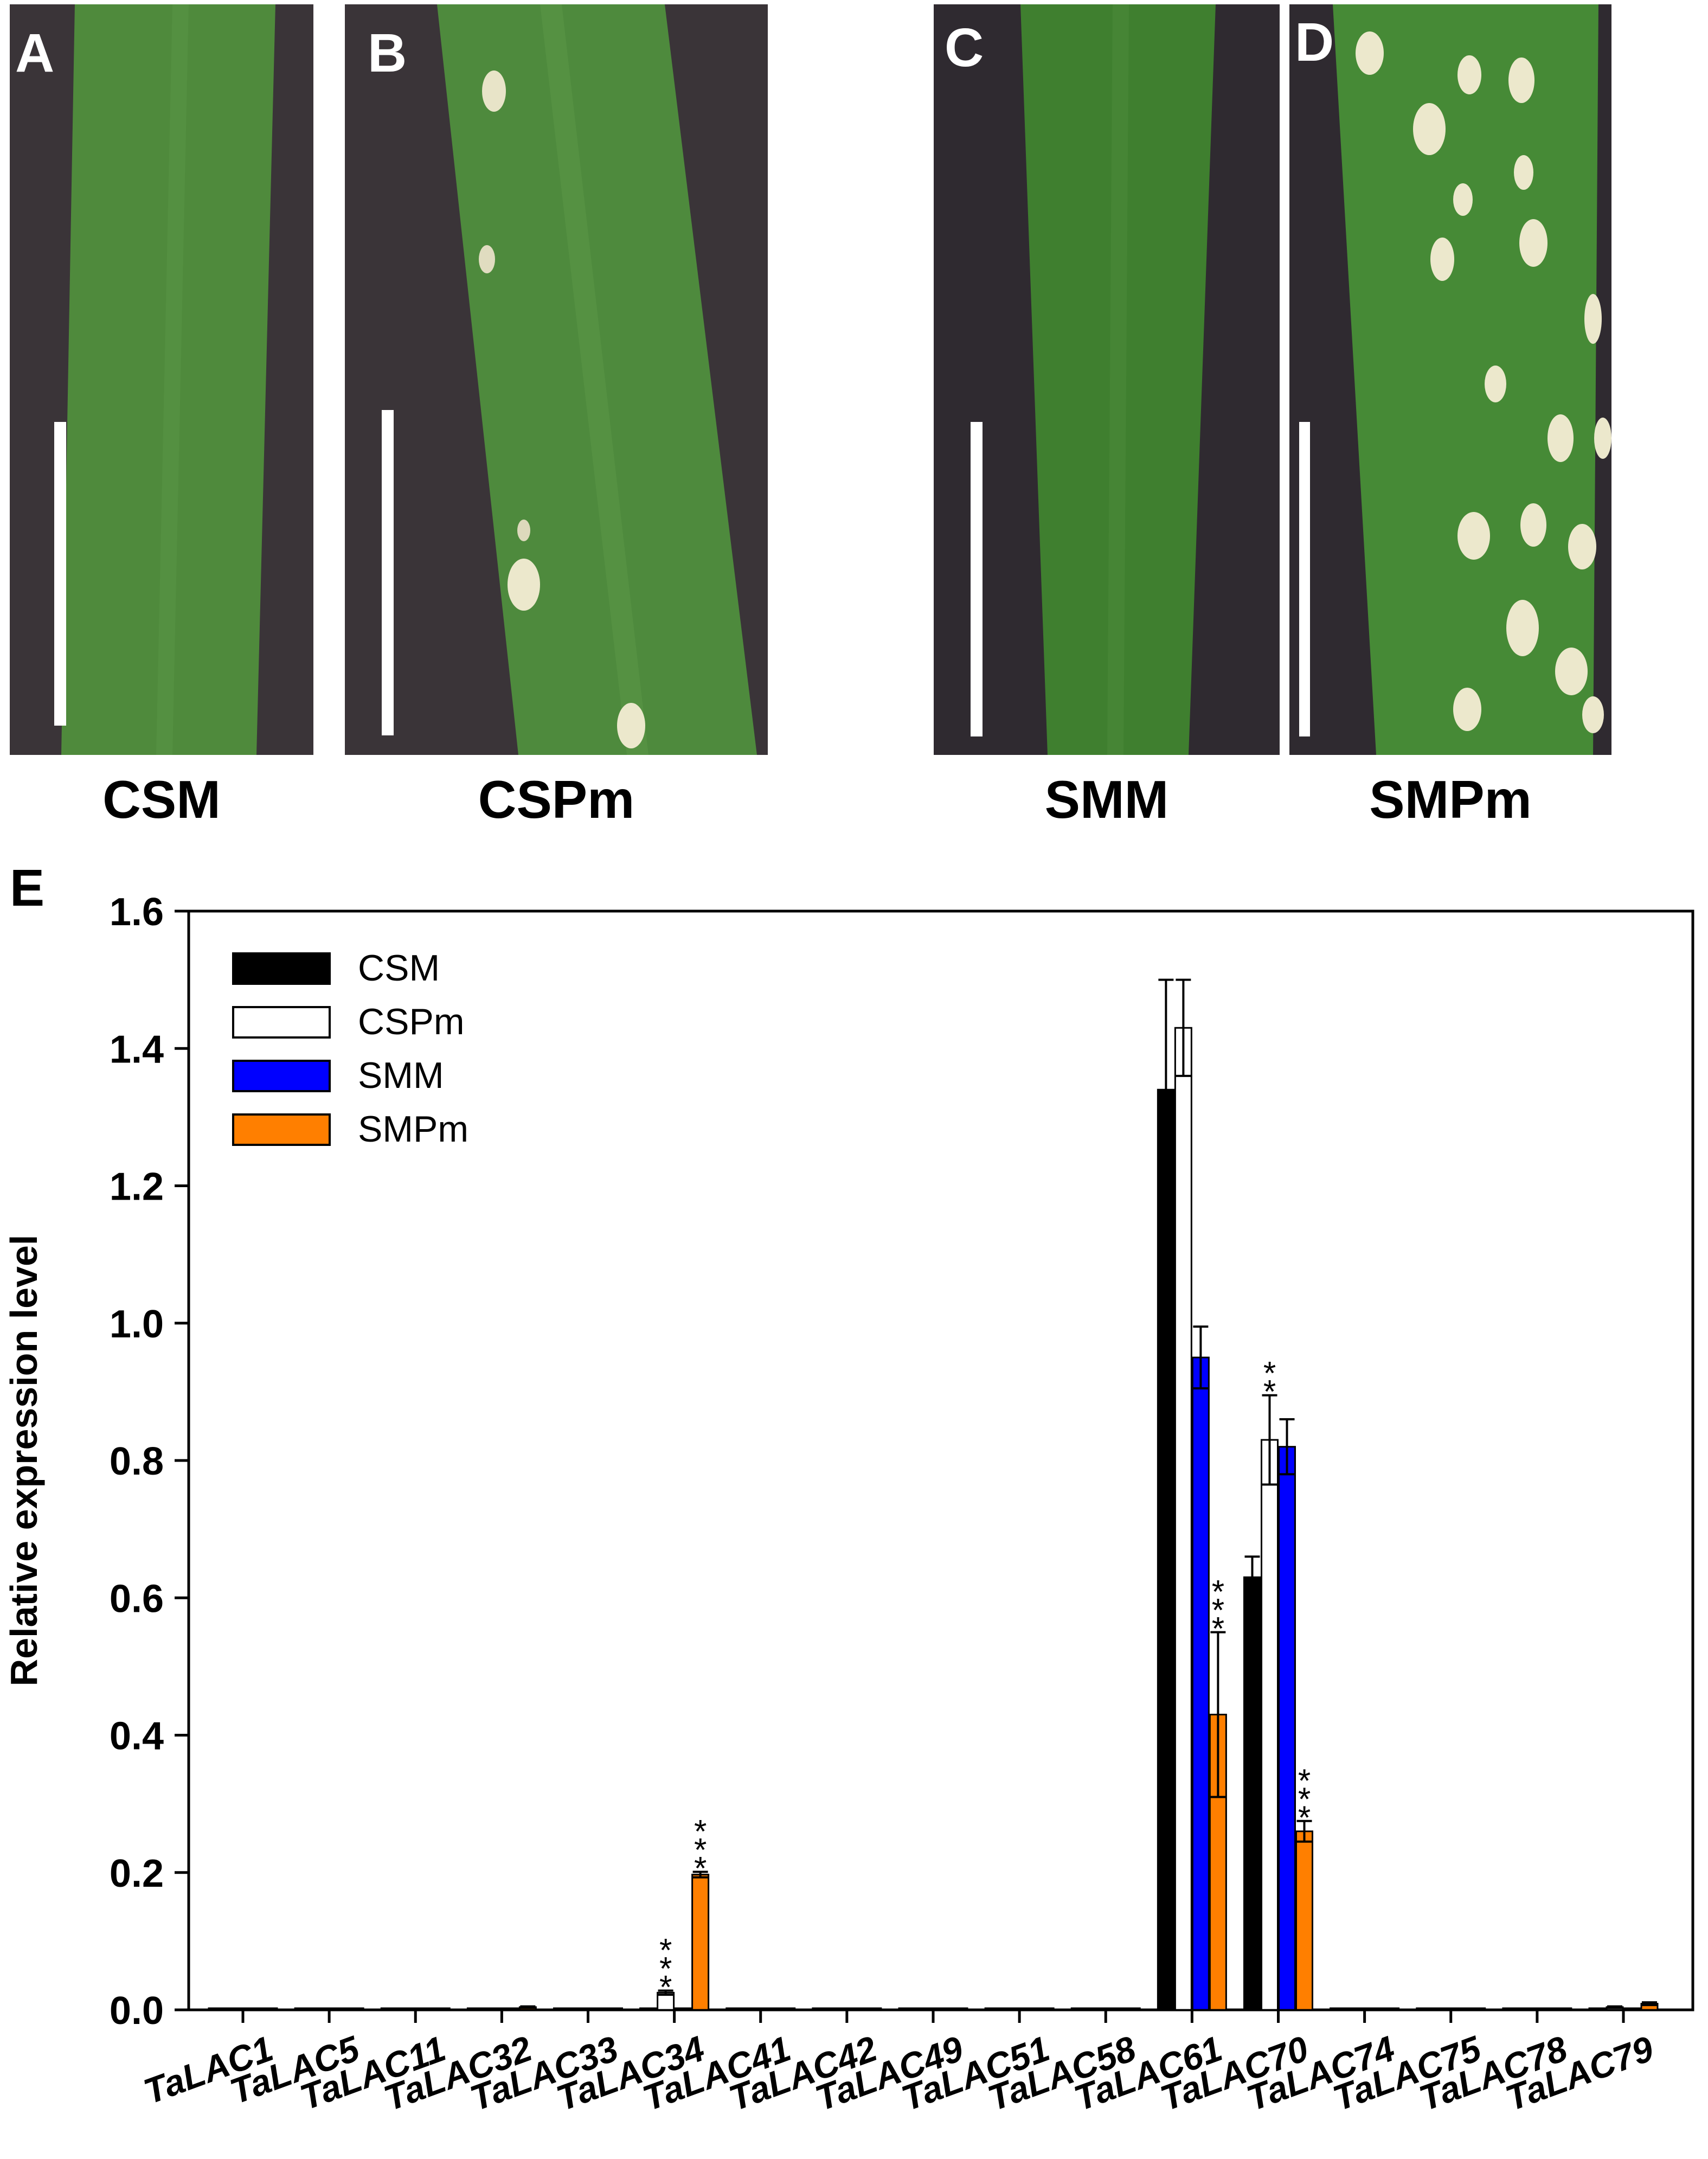 The width and height of the screenshot is (1708, 2159). Describe the element at coordinates (401, 1075) in the screenshot. I see `legend-label-smm: SMM` at that location.